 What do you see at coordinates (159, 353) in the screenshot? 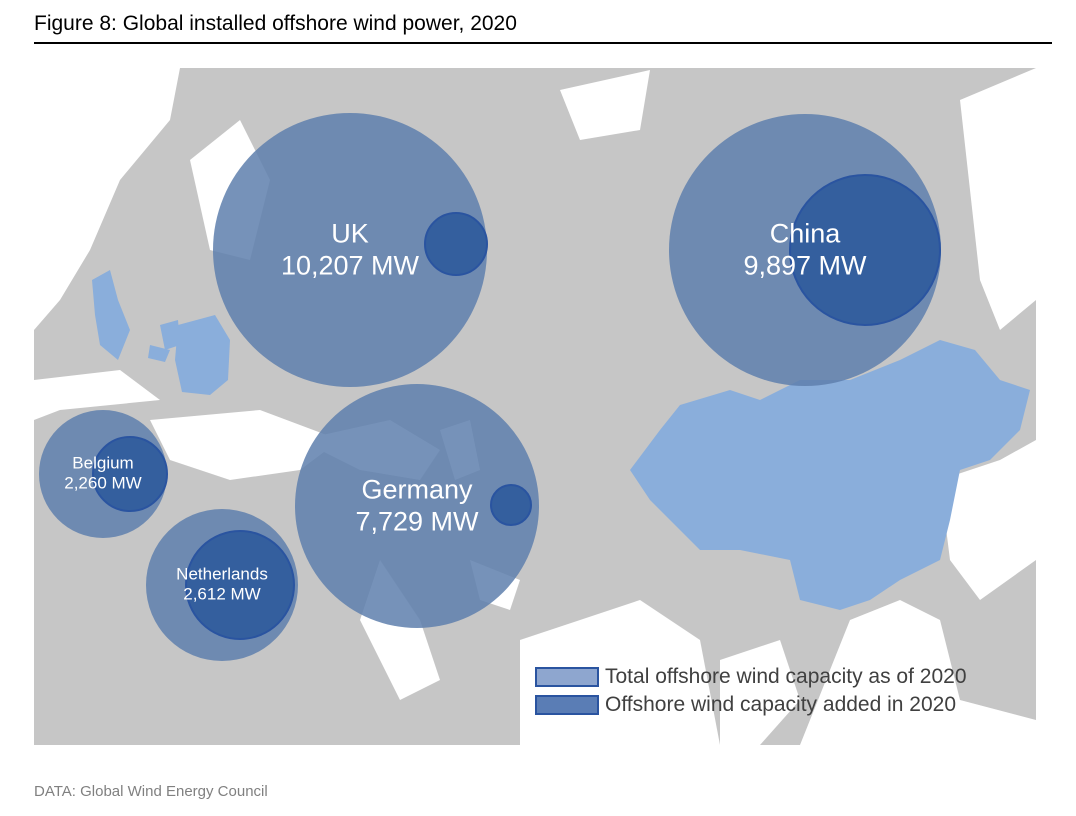
I see `country-belgium` at bounding box center [159, 353].